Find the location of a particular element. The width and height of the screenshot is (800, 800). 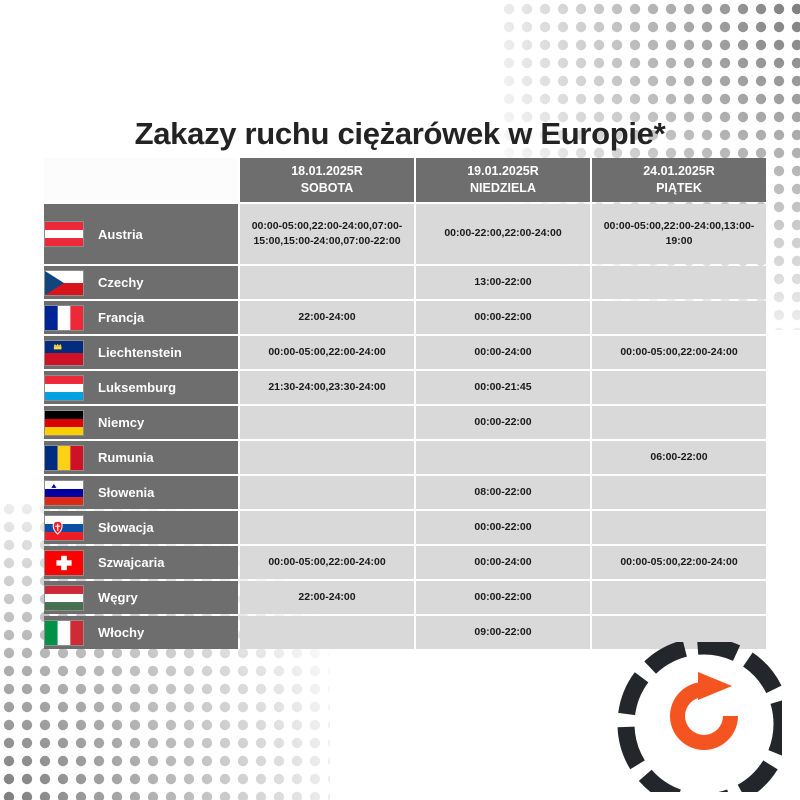

table-row: Słowacja 00:00-22:00 is located at coordinates (405, 527).